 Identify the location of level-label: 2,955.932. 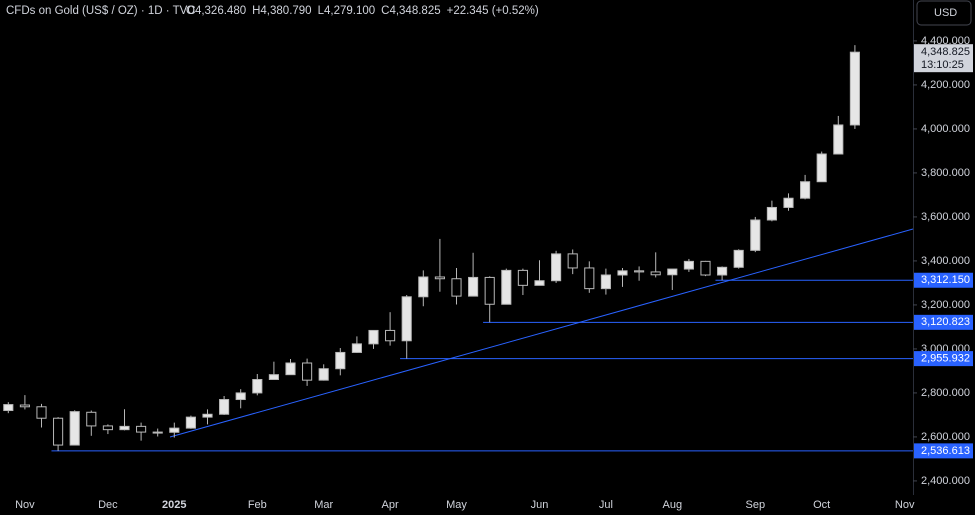
(945, 359).